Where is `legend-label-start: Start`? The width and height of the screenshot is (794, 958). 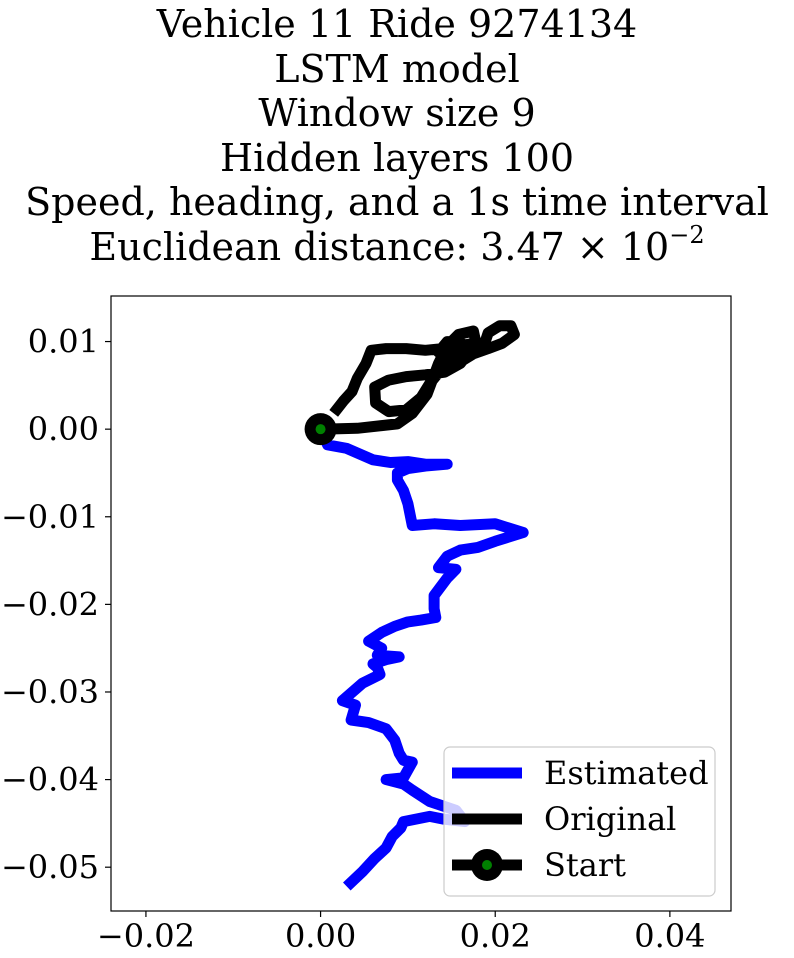
legend-label-start: Start is located at coordinates (585, 865).